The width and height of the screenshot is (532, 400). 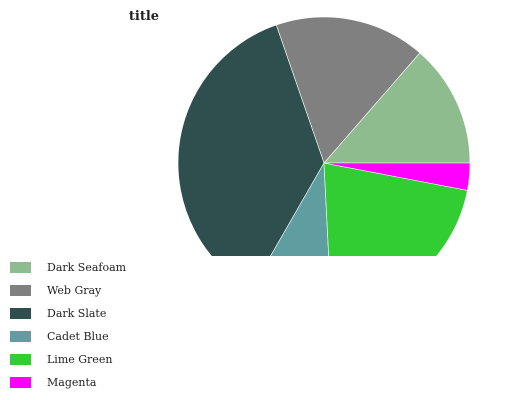 I want to click on chart-title: title, so click(x=144, y=16).